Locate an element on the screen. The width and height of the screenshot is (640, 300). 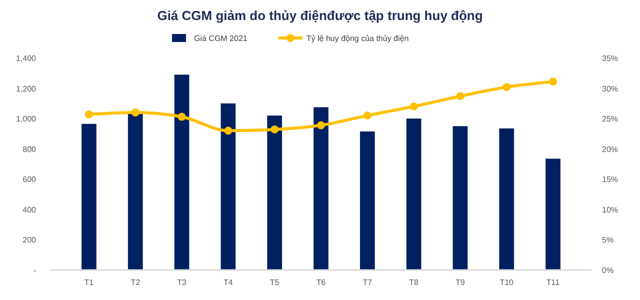
legend-label: Giá CGM 2021 is located at coordinates (221, 38).